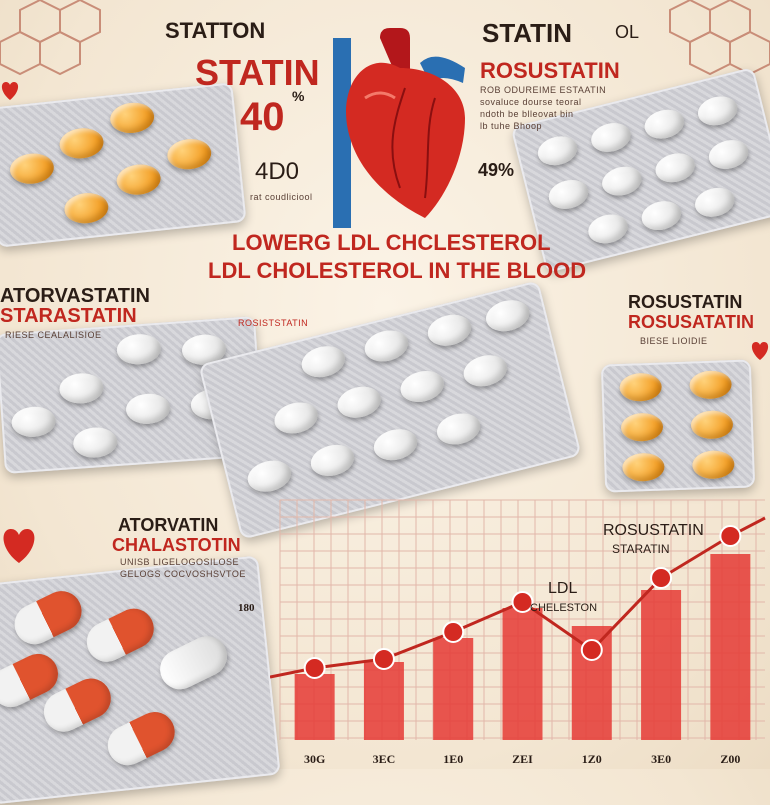  Describe the element at coordinates (563, 588) in the screenshot. I see `chart-label-ldl: LDL` at that location.